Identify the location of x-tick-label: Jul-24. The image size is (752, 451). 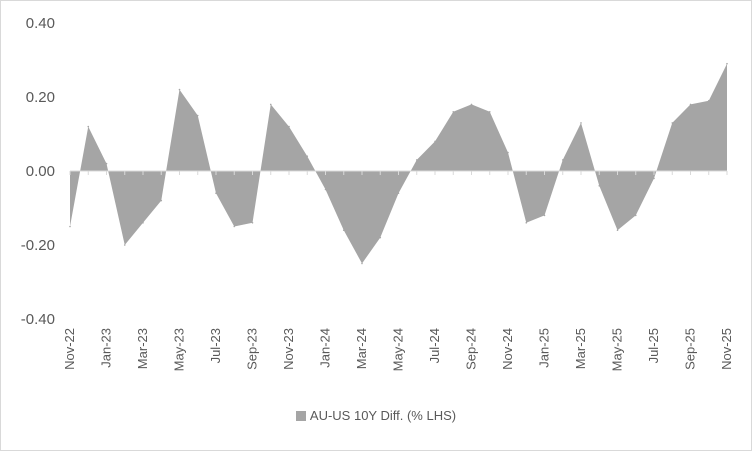
(434, 345).